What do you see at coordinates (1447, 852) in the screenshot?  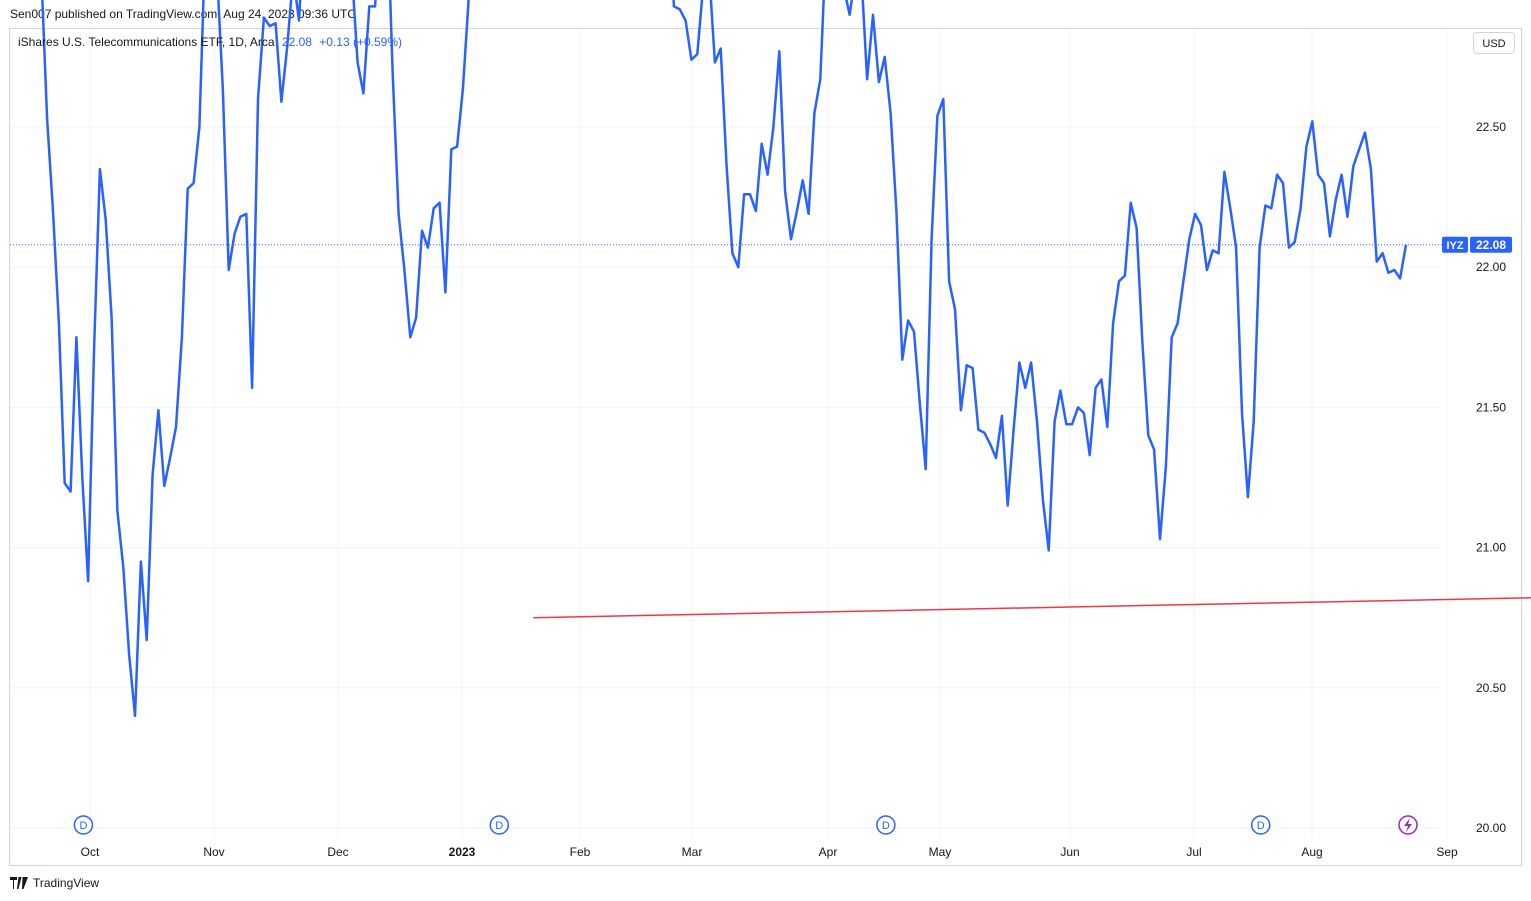 I see `x-tick-label: Sep` at bounding box center [1447, 852].